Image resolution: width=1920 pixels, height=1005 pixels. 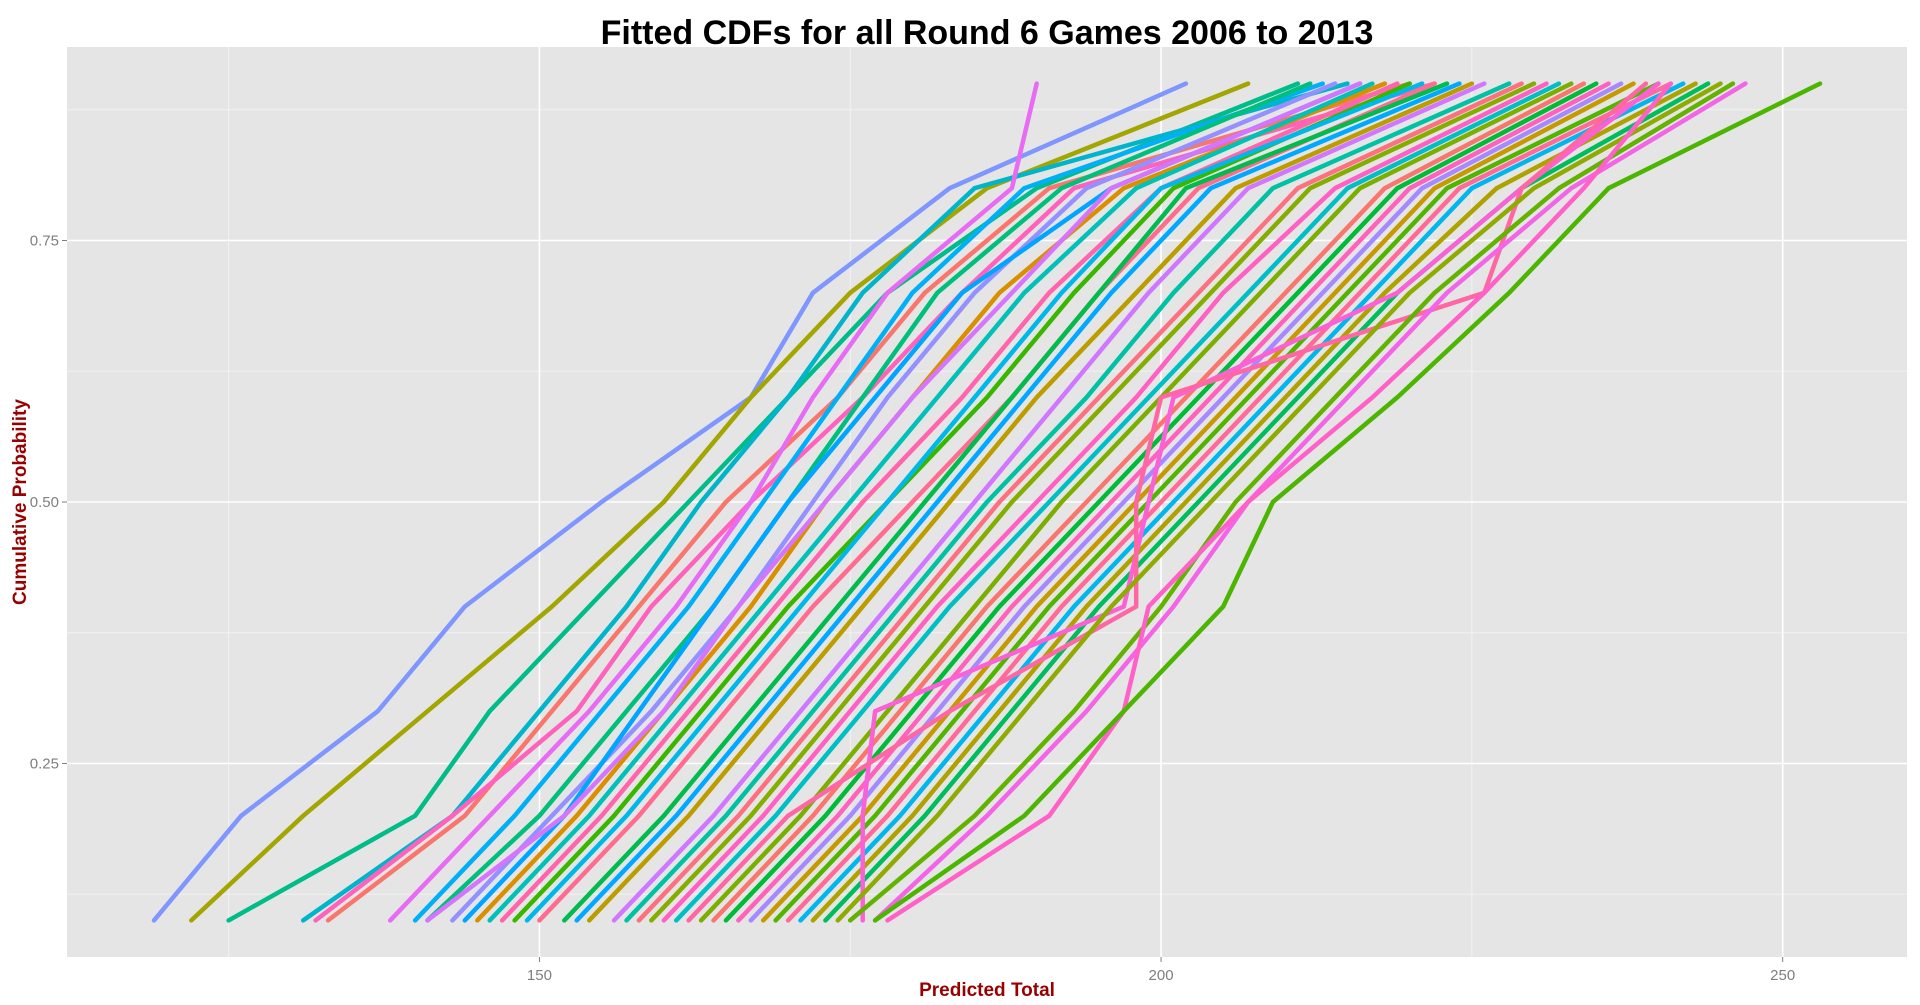 I want to click on x-tick-label: 150, so click(x=539, y=975).